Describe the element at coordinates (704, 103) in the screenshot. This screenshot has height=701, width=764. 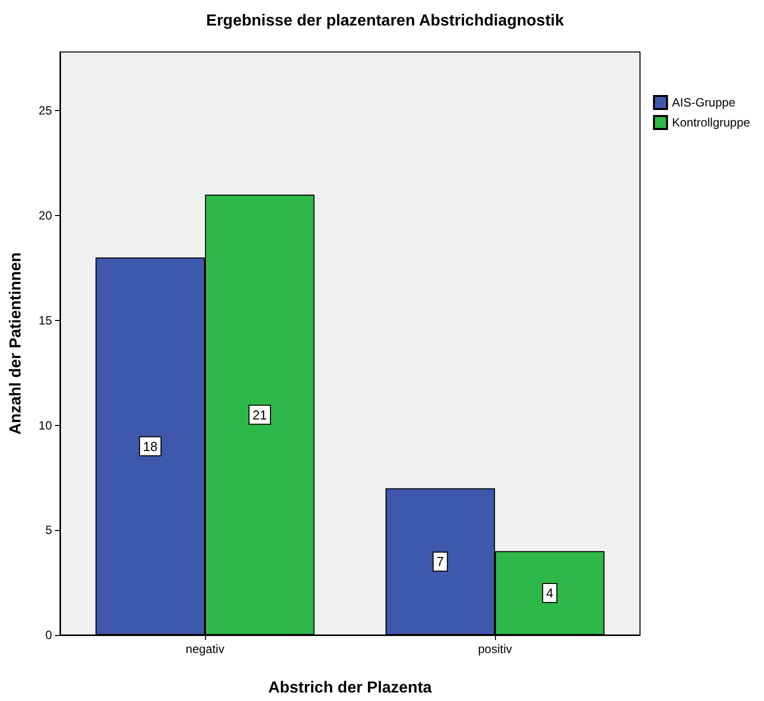
I see `legend-label: AIS-Gruppe` at that location.